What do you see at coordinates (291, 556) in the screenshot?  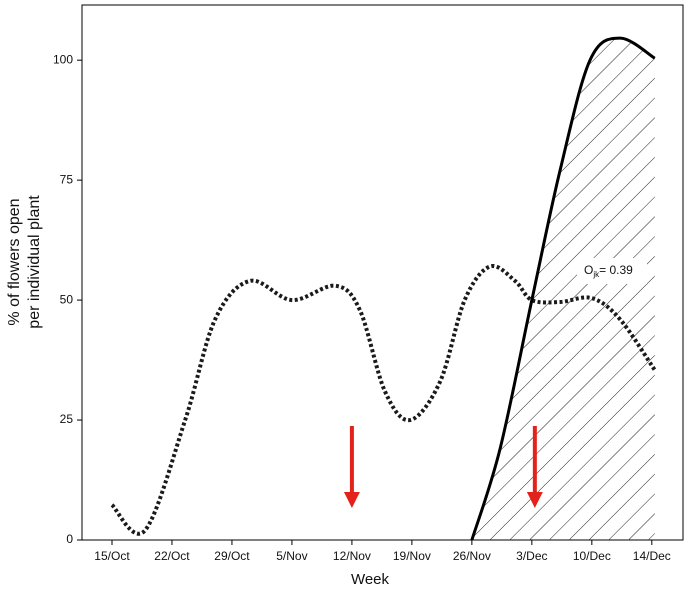 I see `x-tick-label: 5/Nov` at bounding box center [291, 556].